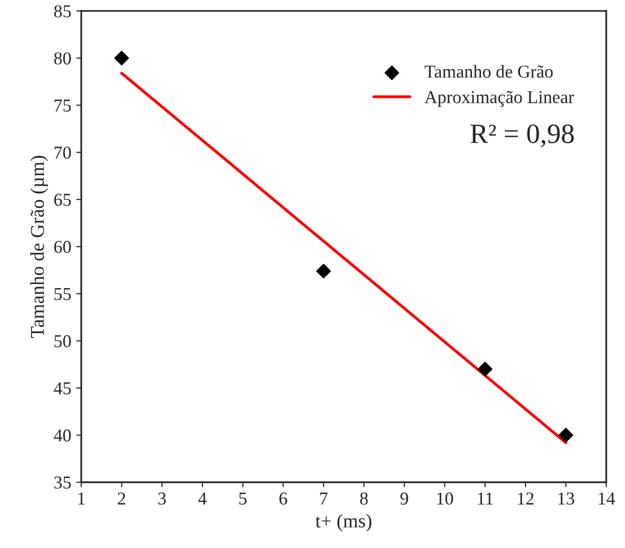  Describe the element at coordinates (39, 247) in the screenshot. I see `y-axis-title: Tamanho de Grão (µm)` at that location.